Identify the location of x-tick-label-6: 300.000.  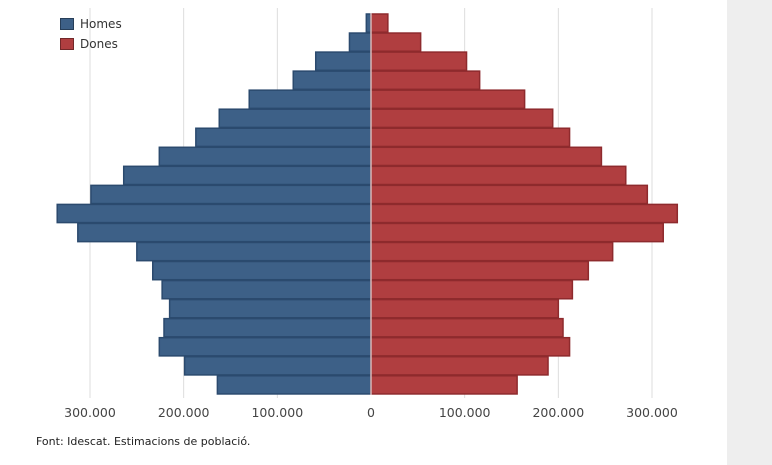
(652, 412).